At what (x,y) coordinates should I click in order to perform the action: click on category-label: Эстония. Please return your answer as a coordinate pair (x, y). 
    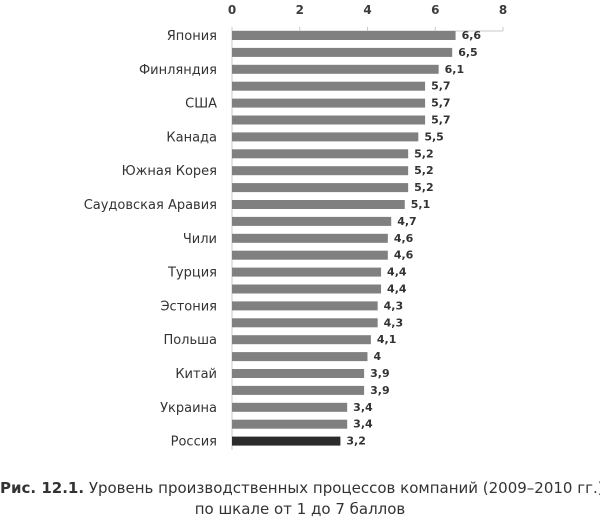
    Looking at the image, I should click on (188, 306).